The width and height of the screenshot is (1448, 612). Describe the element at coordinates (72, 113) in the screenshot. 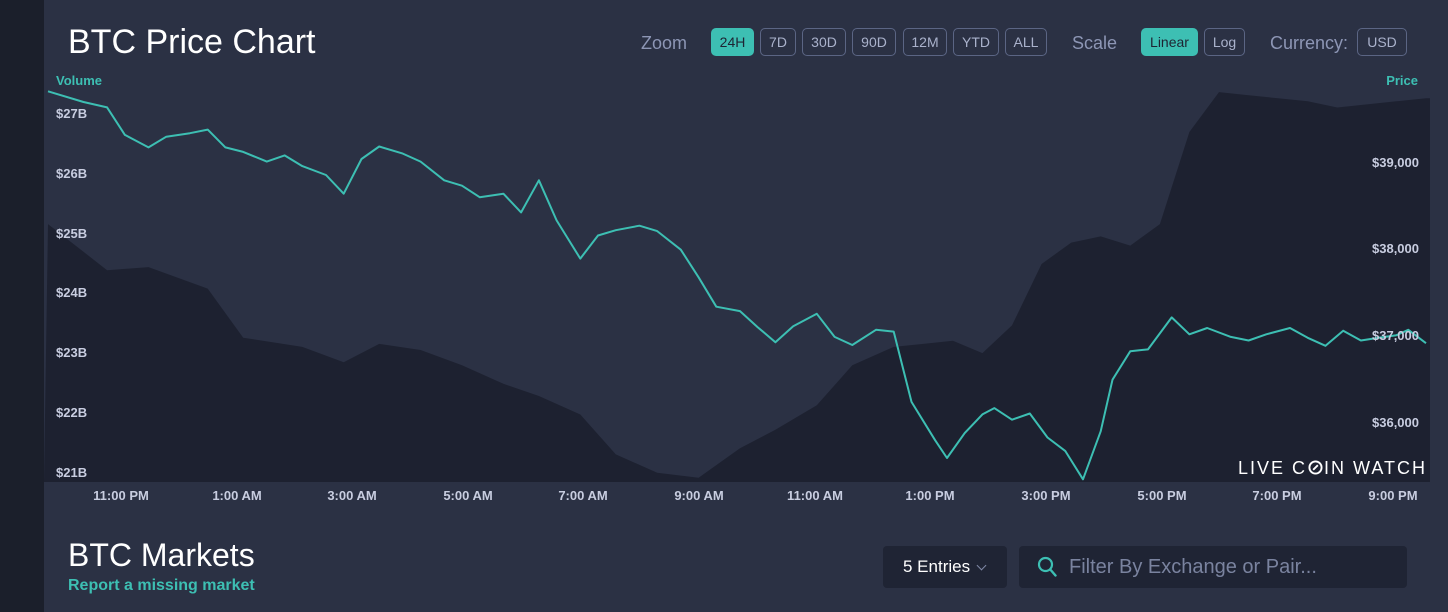

I see `volume-tick: $27B` at that location.